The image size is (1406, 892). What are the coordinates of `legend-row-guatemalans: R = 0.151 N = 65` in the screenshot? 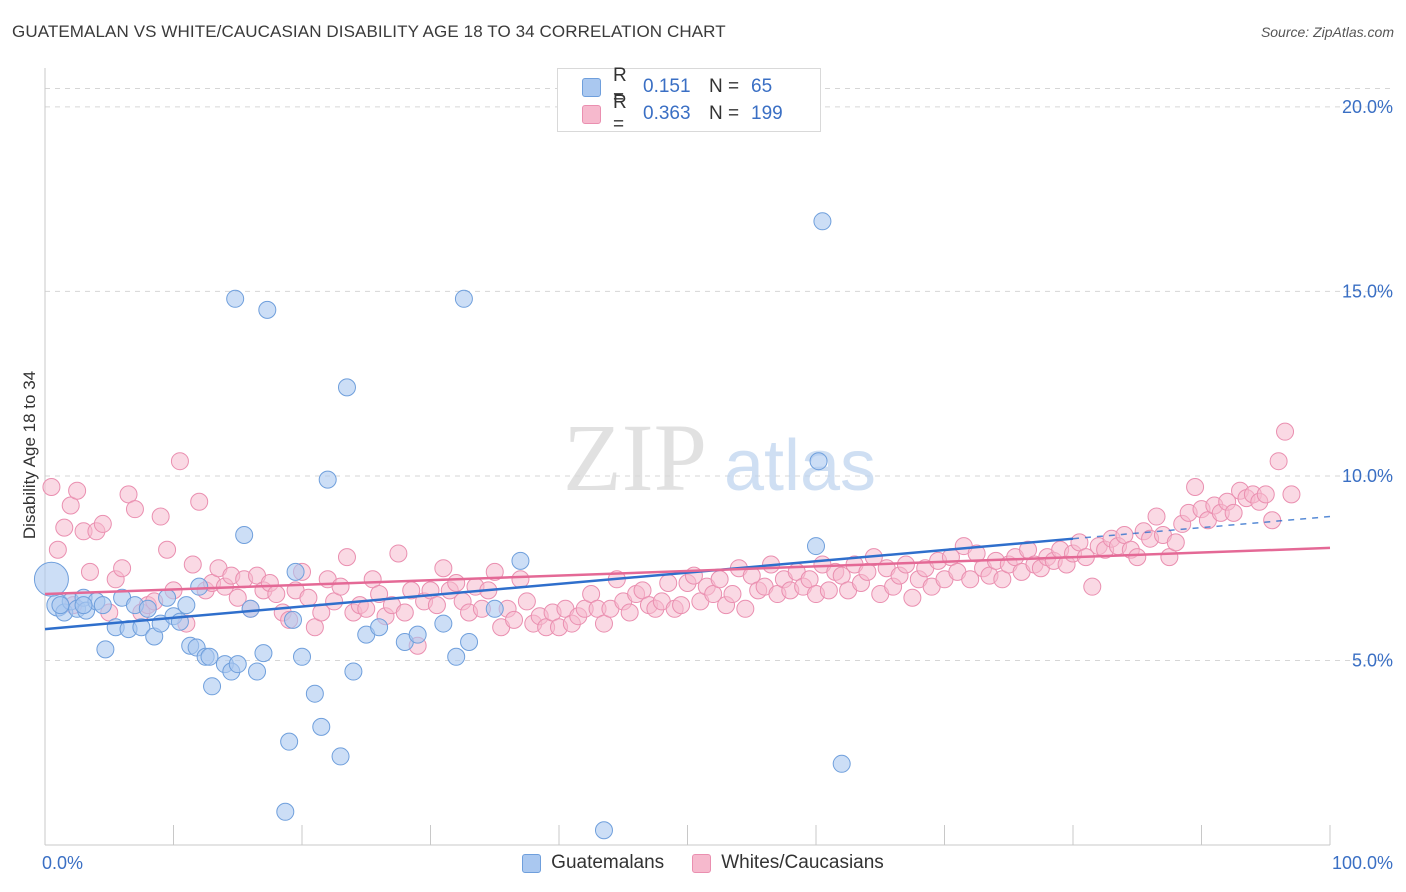 It's located at (677, 86).